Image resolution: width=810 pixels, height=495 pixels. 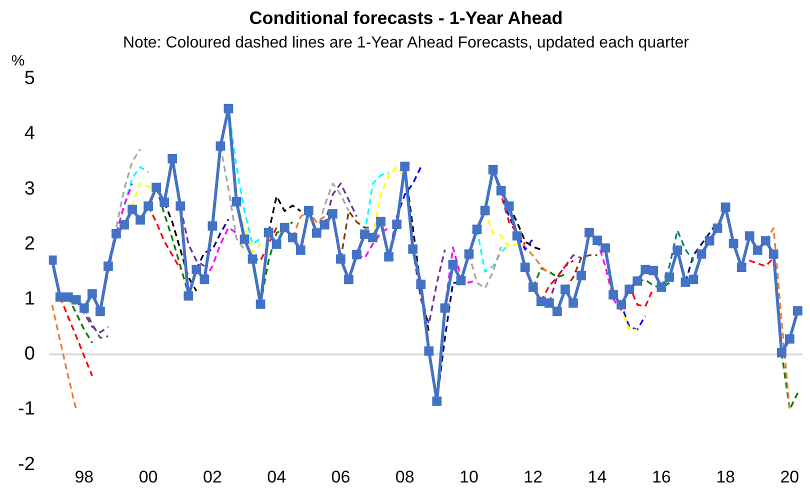 What do you see at coordinates (790, 476) in the screenshot?
I see `x-tick-label: 20` at bounding box center [790, 476].